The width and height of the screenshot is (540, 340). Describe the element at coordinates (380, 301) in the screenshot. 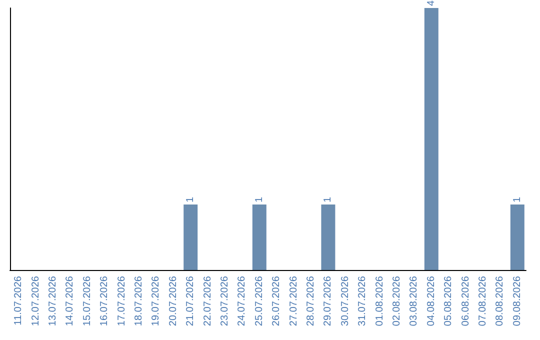

I see `x-tick-label: 01.08.2026` at that location.